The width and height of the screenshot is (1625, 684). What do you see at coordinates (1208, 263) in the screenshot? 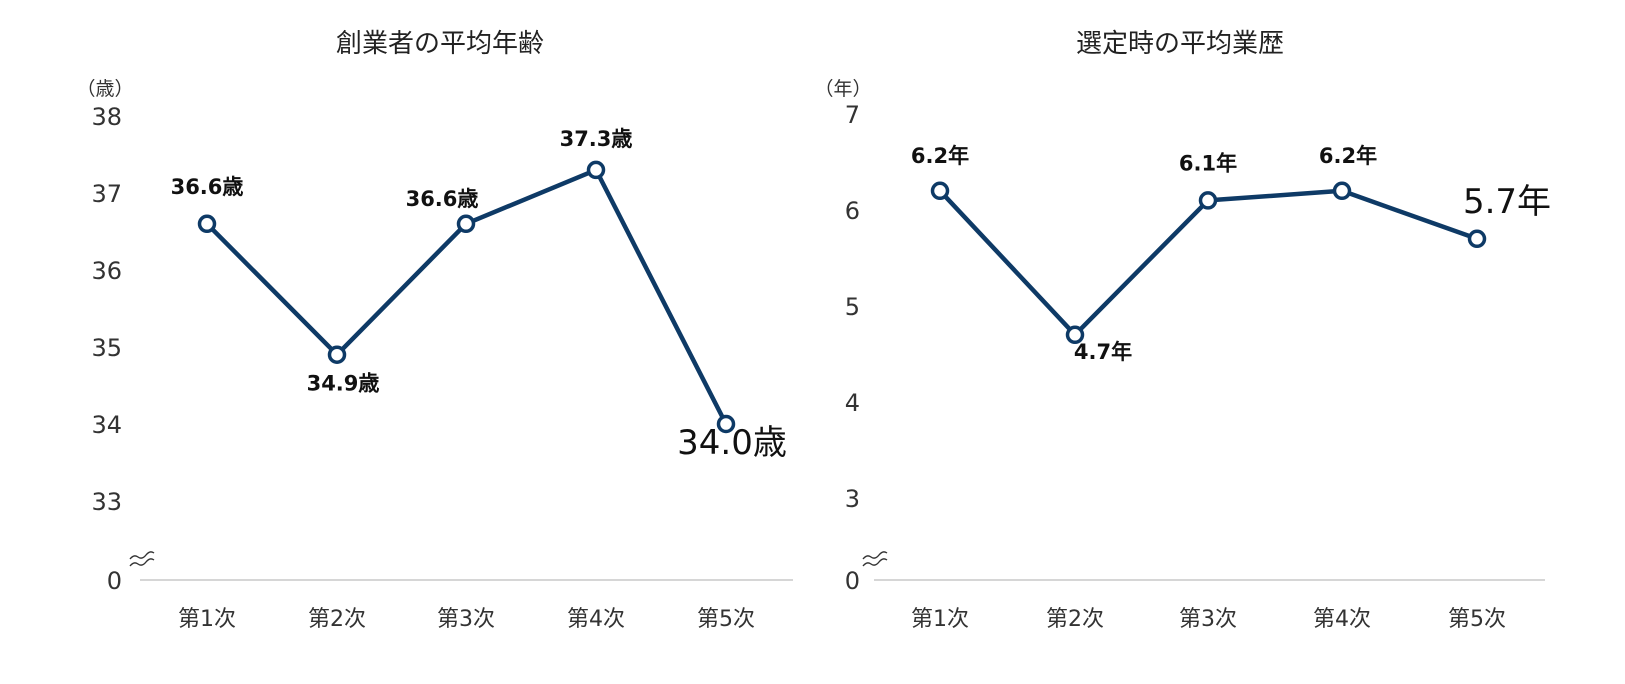
I see `series-line` at bounding box center [1208, 263].